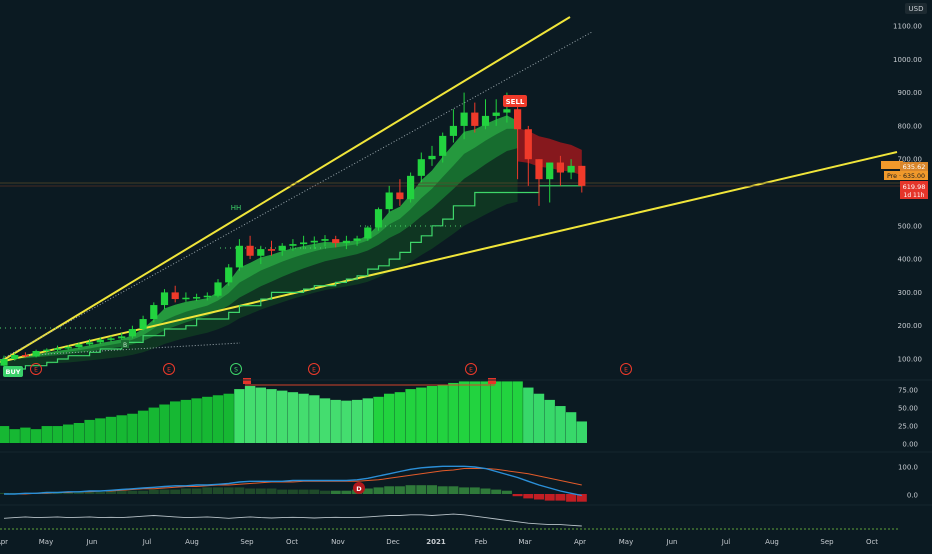 This screenshot has height=554, width=932. I want to click on currency-label: USD, so click(916, 9).